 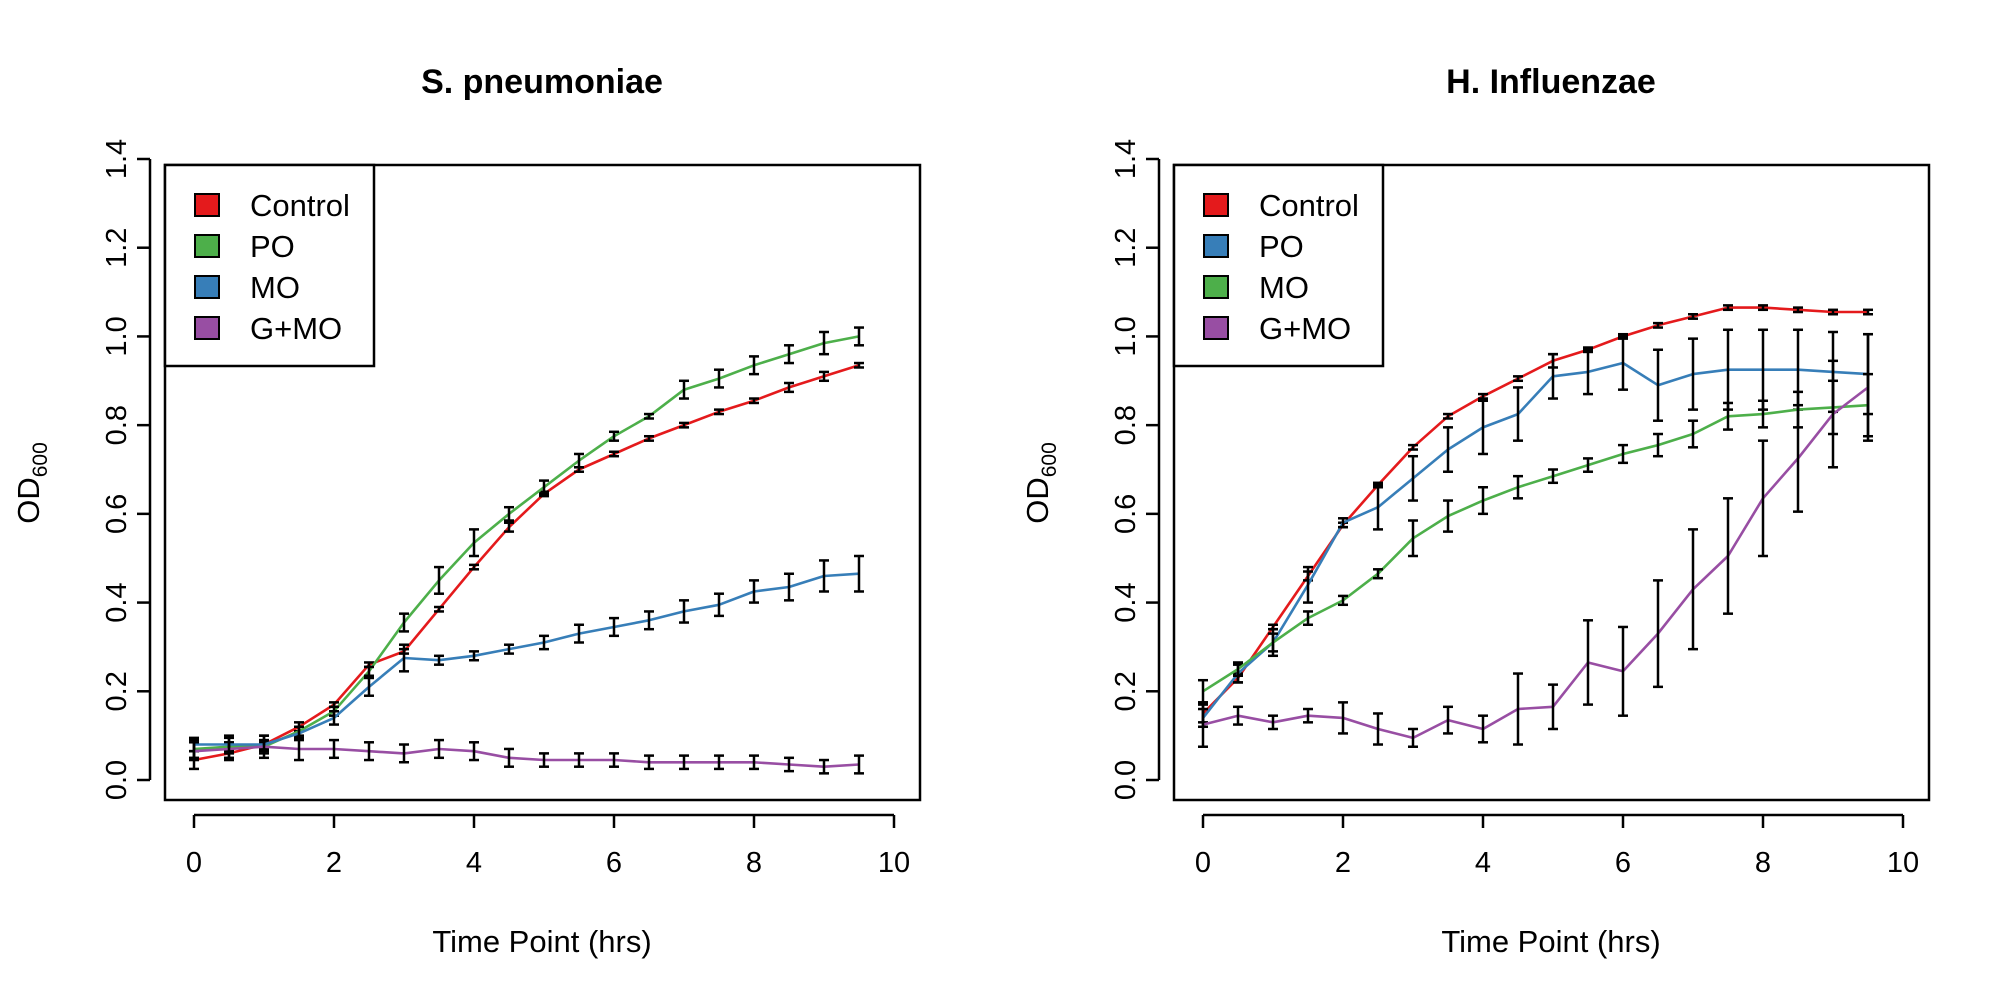 I want to click on chart-title: S. pneumoniae, so click(x=542, y=82).